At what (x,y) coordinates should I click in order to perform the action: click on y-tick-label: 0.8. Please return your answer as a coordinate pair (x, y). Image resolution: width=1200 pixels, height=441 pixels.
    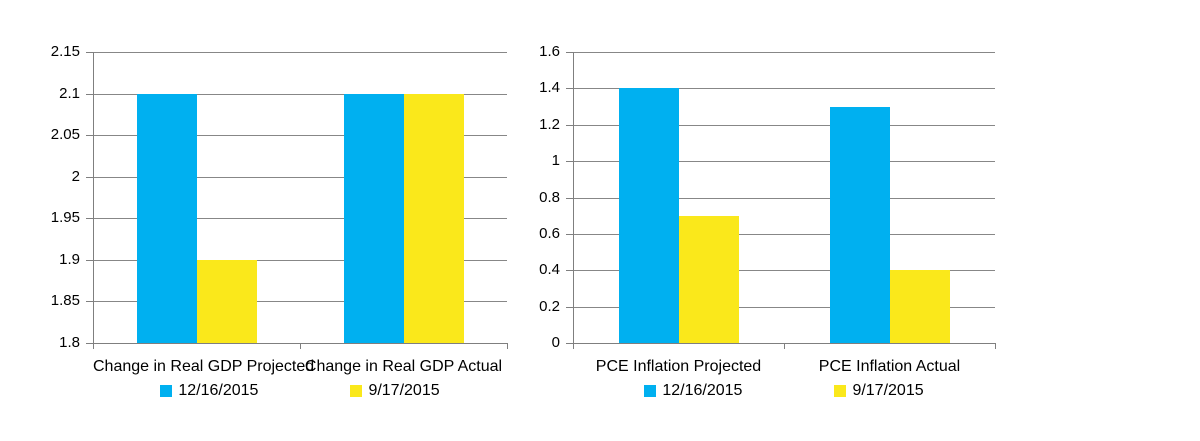
    Looking at the image, I should click on (549, 197).